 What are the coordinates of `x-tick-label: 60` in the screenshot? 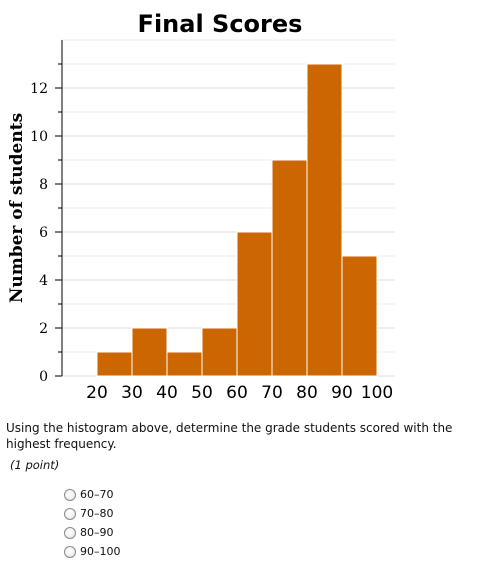 It's located at (237, 393).